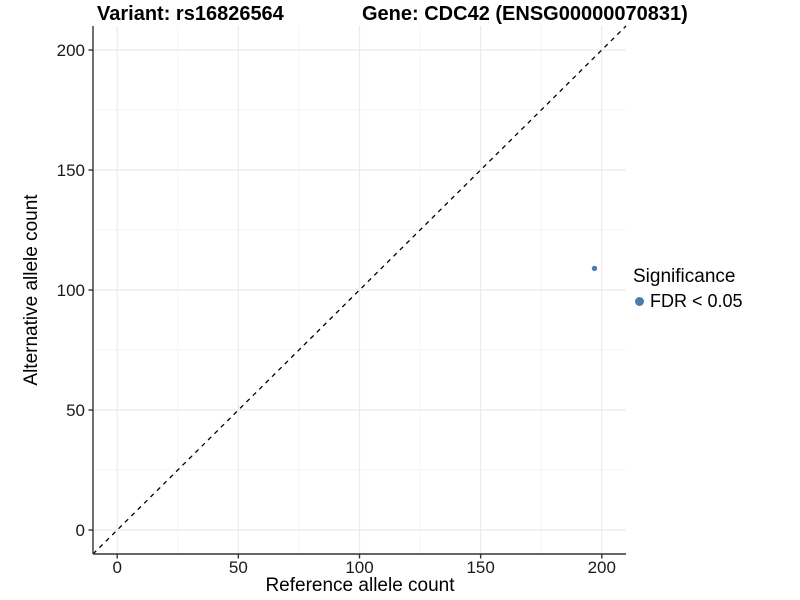  Describe the element at coordinates (602, 567) in the screenshot. I see `x-tick-label: 200` at that location.